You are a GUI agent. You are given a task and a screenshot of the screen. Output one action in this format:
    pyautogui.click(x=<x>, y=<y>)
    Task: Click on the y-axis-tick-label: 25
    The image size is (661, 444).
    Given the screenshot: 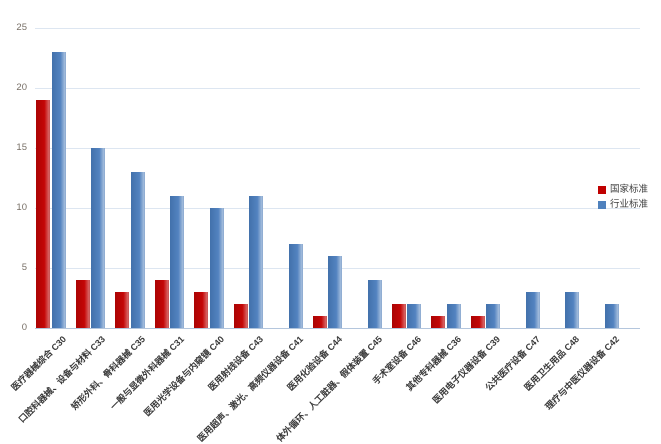 What is the action you would take?
    pyautogui.click(x=21, y=27)
    